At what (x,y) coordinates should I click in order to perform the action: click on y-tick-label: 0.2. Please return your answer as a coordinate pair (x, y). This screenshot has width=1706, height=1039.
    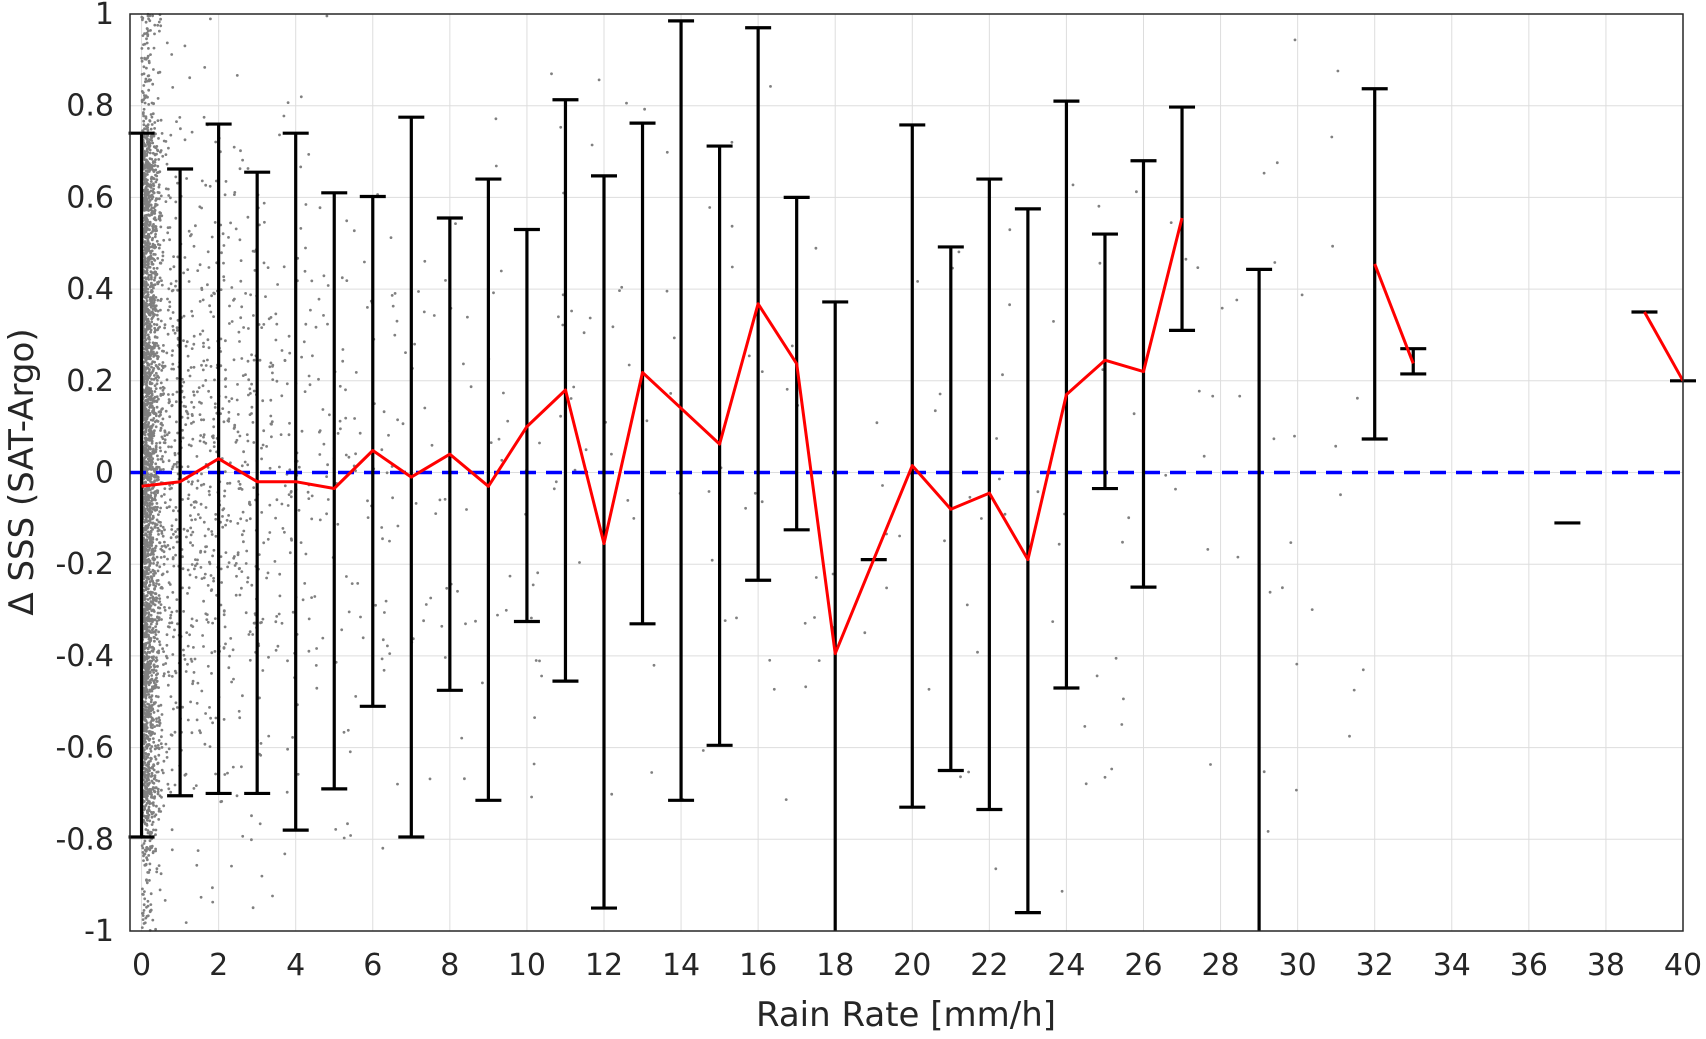
    Looking at the image, I should click on (90, 381).